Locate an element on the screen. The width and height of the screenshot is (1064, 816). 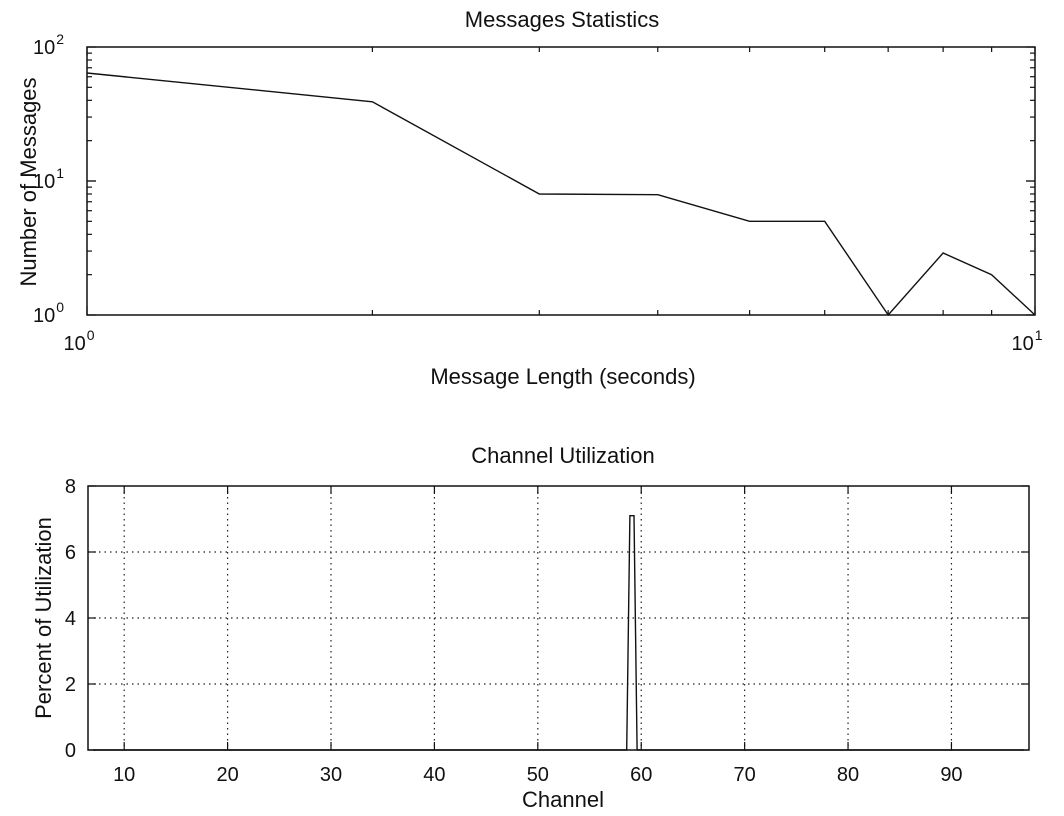
x-tick-label: 30 is located at coordinates (331, 775).